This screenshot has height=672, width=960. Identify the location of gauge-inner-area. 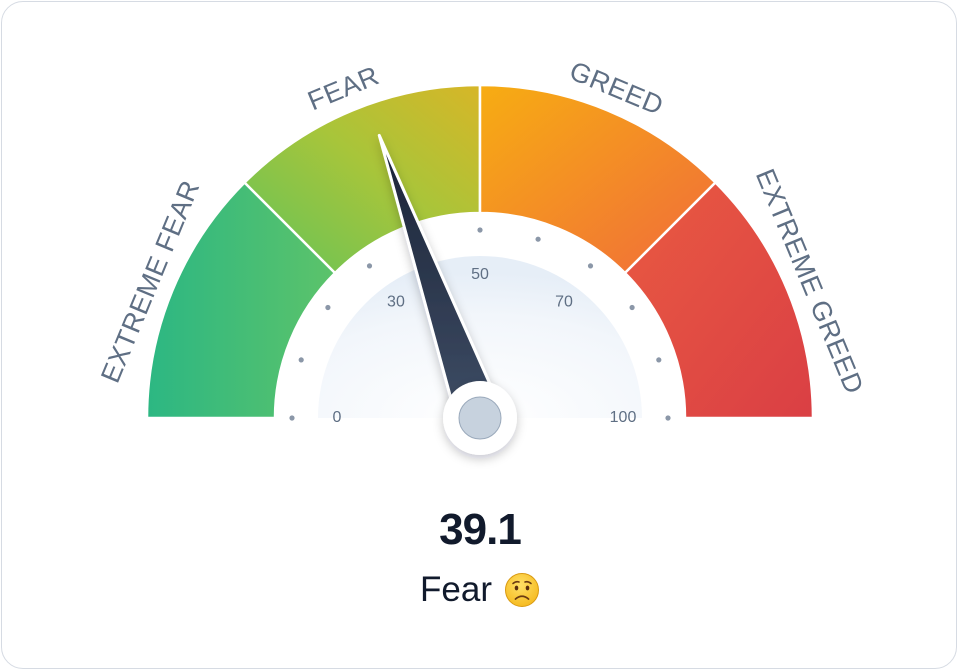
(480, 337).